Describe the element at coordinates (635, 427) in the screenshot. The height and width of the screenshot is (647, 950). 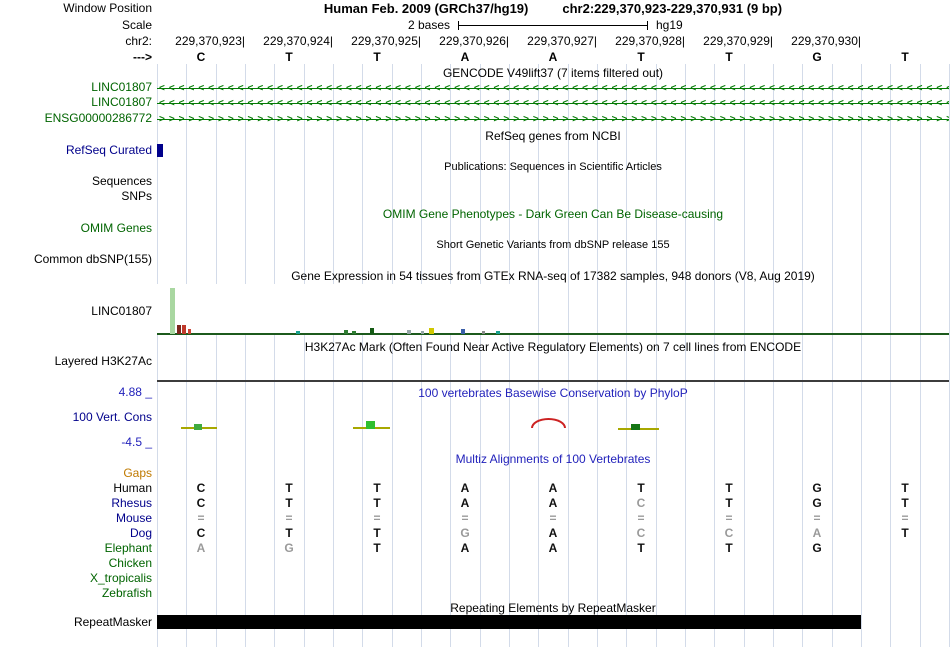
I see `phylop-bar` at that location.